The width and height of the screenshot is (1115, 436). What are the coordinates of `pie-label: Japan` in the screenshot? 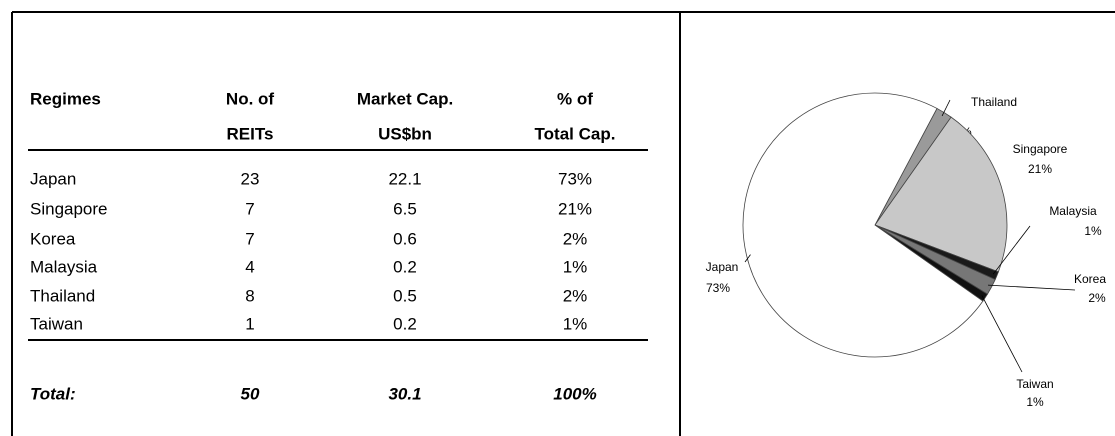 It's located at (722, 267).